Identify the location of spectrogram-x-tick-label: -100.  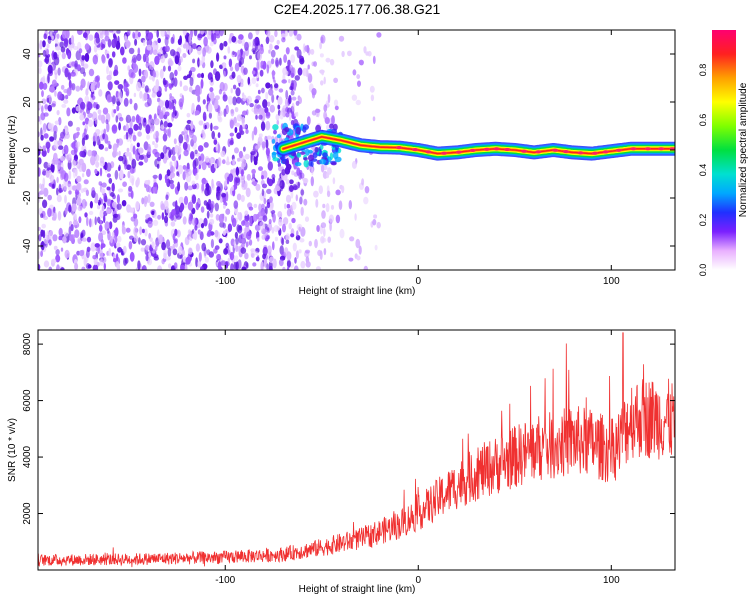
(225, 281).